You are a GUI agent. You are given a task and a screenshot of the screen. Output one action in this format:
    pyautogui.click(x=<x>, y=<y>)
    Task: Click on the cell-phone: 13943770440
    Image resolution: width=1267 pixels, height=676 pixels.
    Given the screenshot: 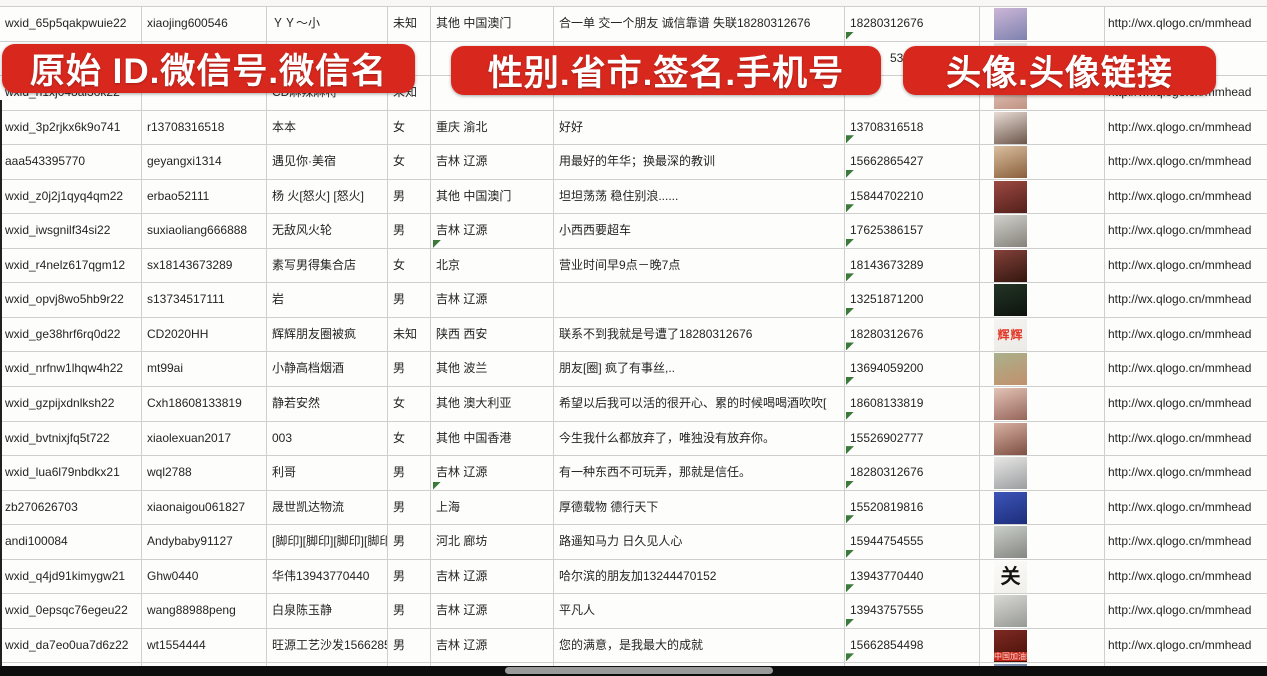 What is the action you would take?
    pyautogui.click(x=912, y=576)
    